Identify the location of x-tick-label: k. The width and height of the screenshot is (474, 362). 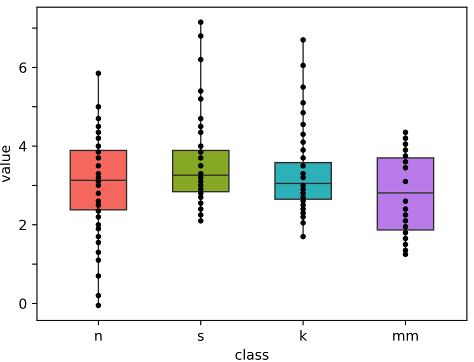
(304, 335).